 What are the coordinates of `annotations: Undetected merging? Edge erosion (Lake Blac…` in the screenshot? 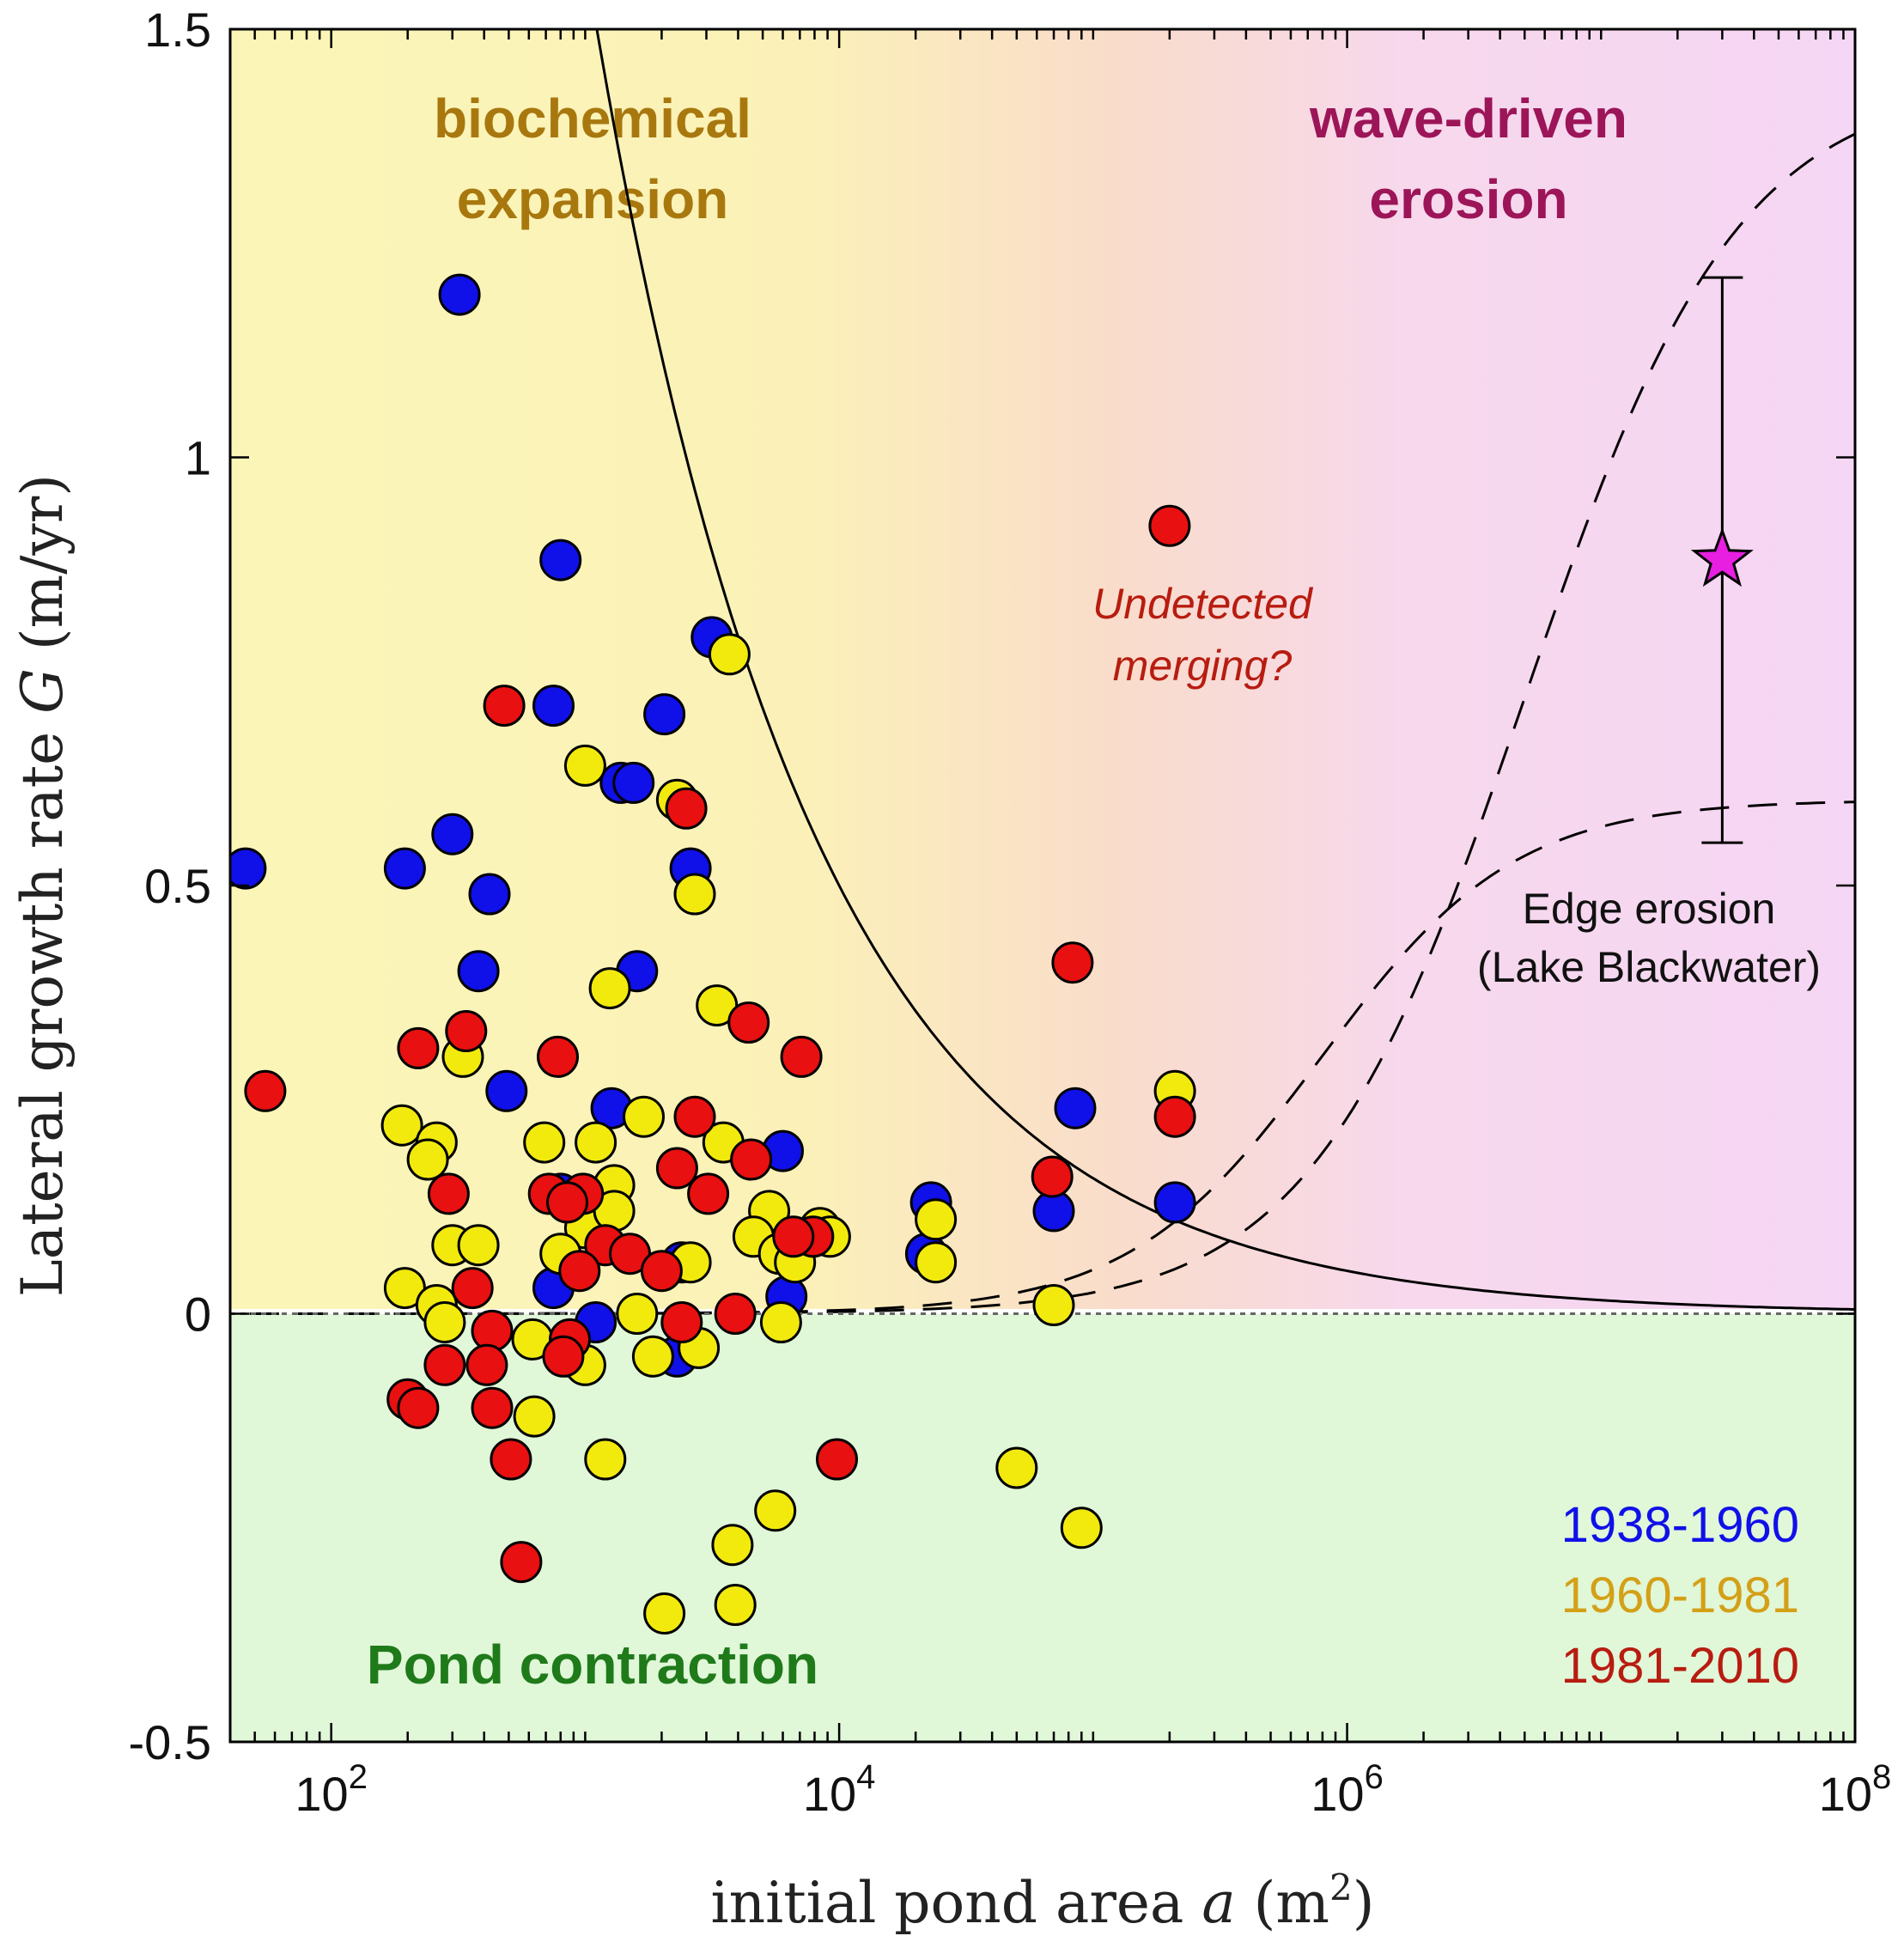 It's located at (1456, 785).